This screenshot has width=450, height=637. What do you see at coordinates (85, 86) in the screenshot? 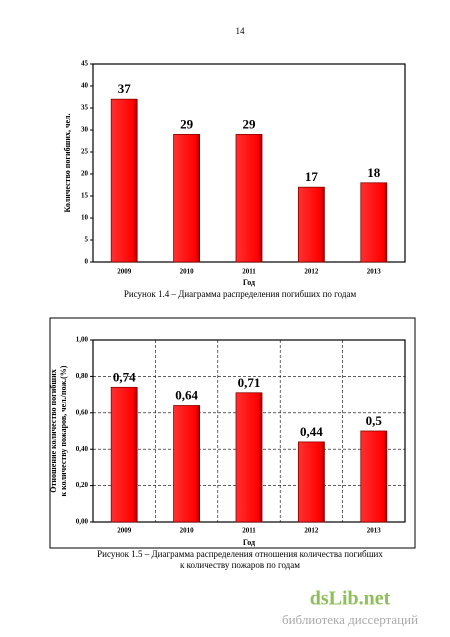
I see `y-tick-label: 40` at bounding box center [85, 86].